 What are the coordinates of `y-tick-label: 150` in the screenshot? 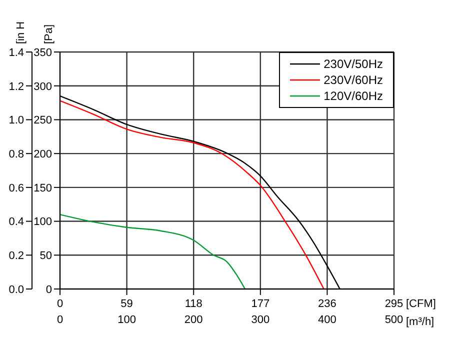 It's located at (43, 188).